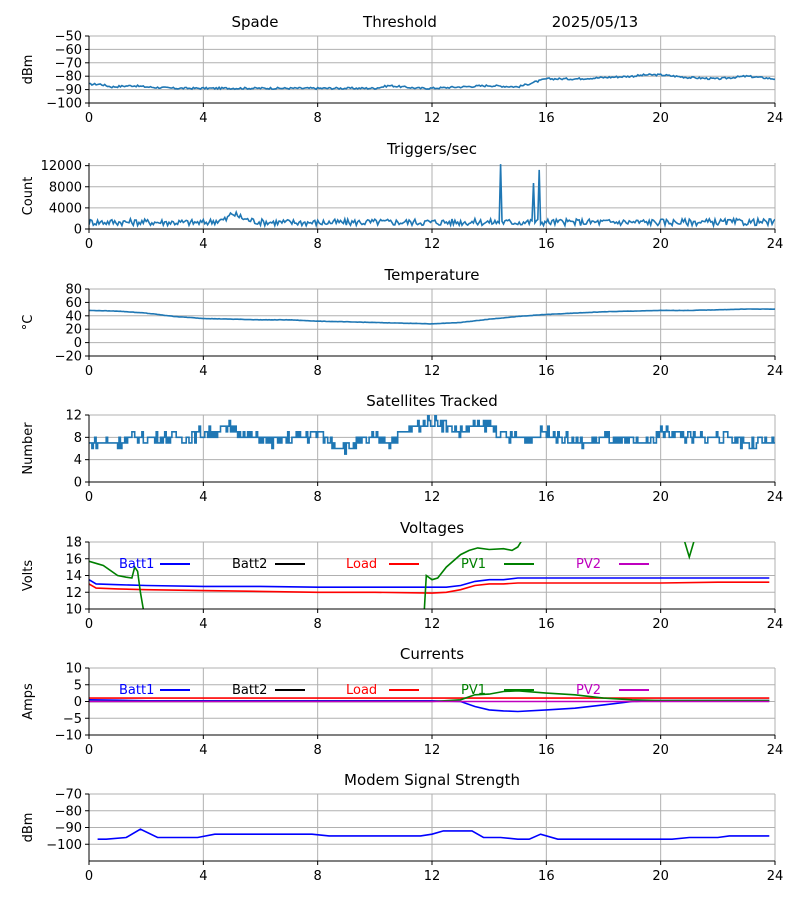 This screenshot has width=800, height=900. I want to click on y-axis-label: Count, so click(28, 196).